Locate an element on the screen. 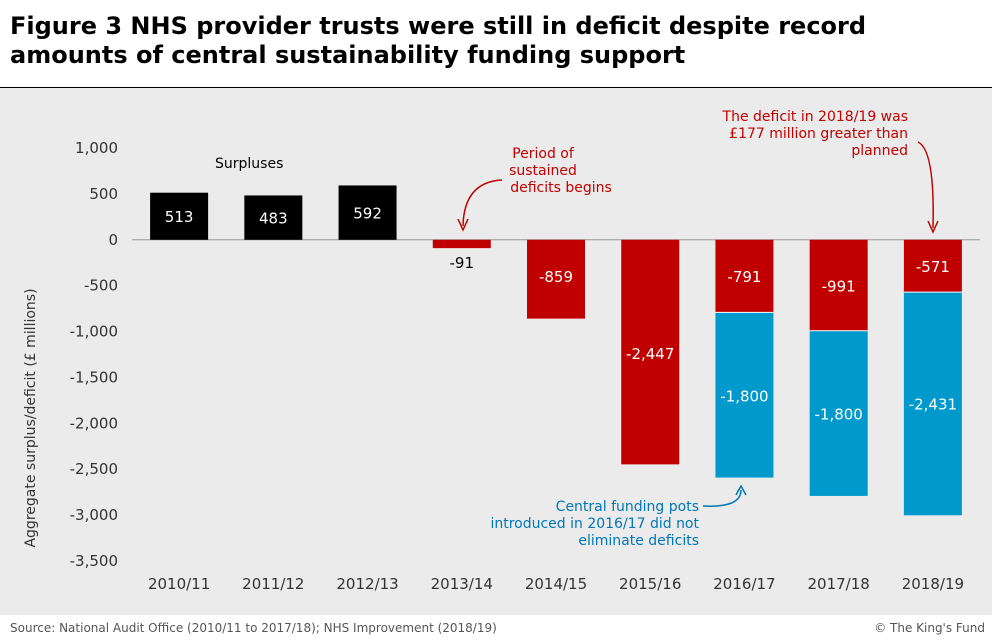 The width and height of the screenshot is (999, 643). bar-value-label: -791 is located at coordinates (744, 277).